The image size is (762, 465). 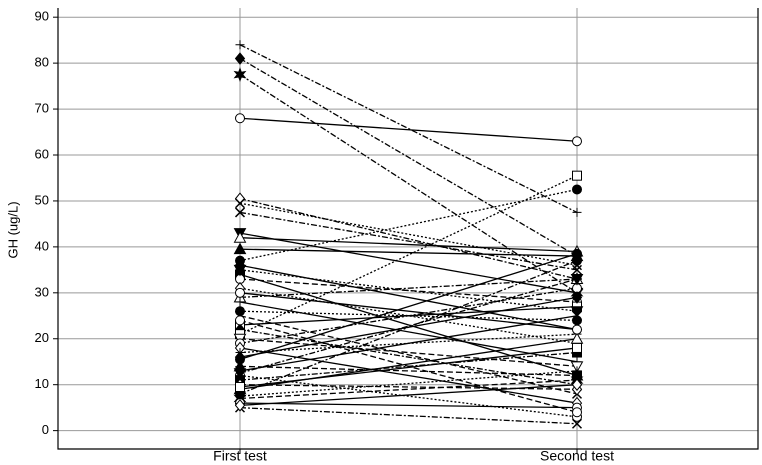 What do you see at coordinates (42, 108) in the screenshot?
I see `y-tick-label: 70` at bounding box center [42, 108].